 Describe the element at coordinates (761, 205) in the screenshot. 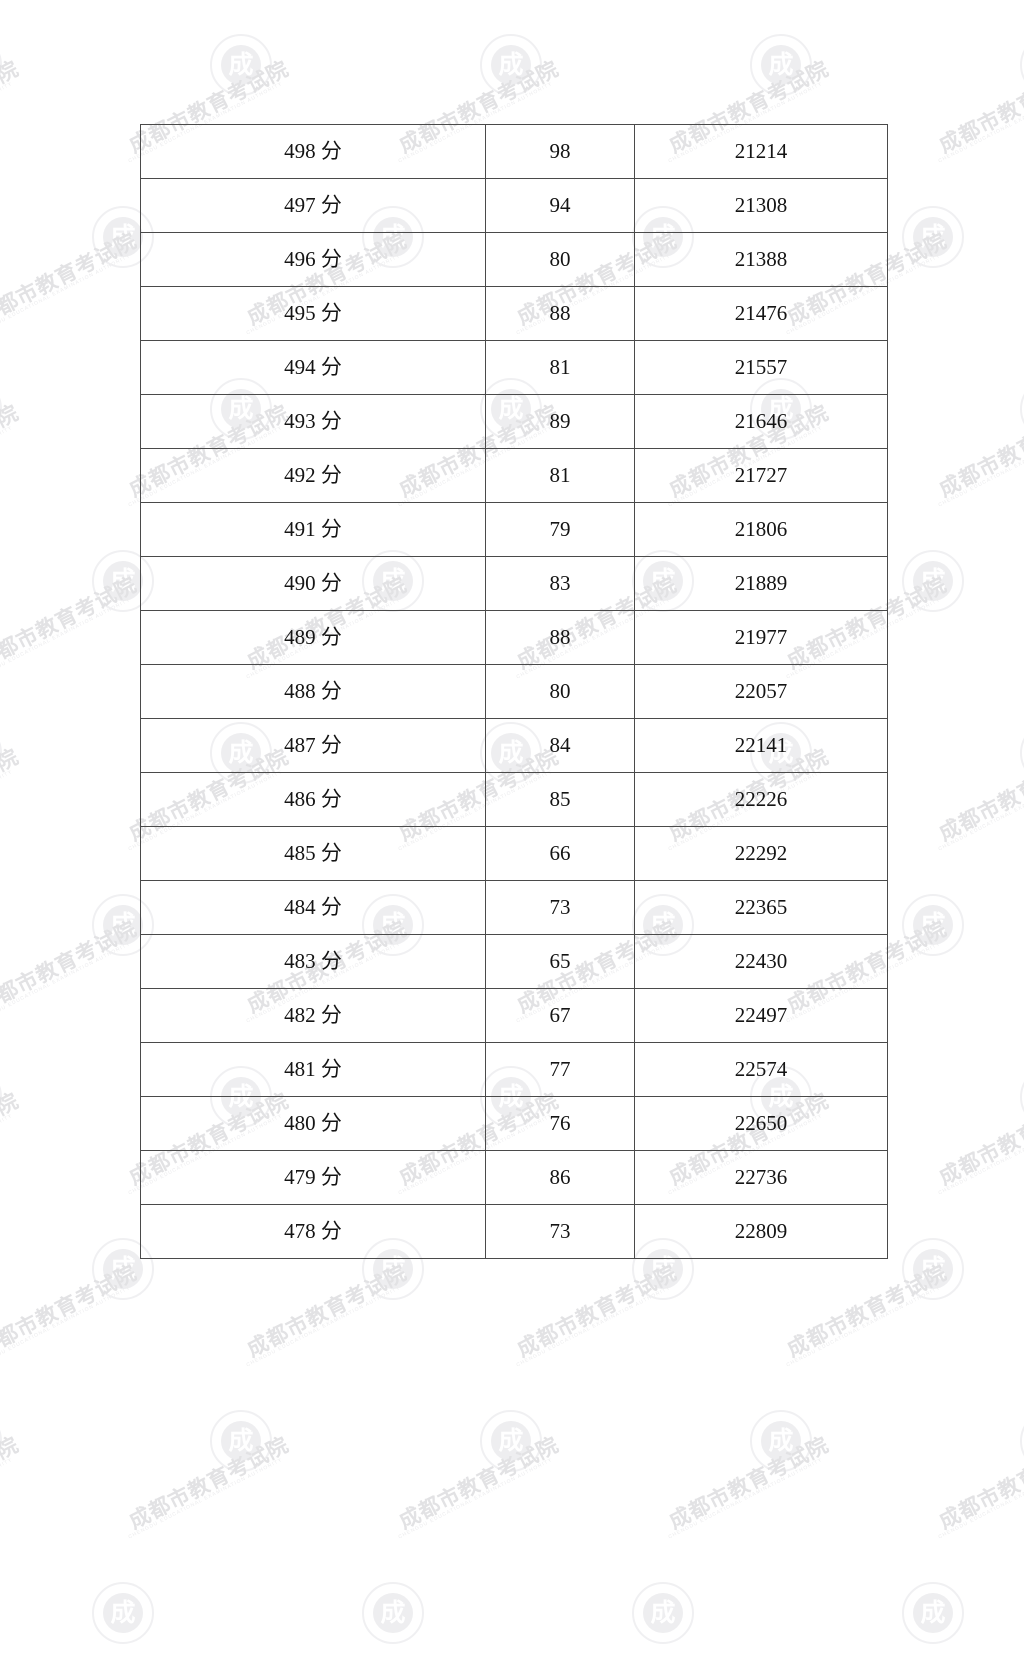

I see `cell-cum: 21308` at that location.